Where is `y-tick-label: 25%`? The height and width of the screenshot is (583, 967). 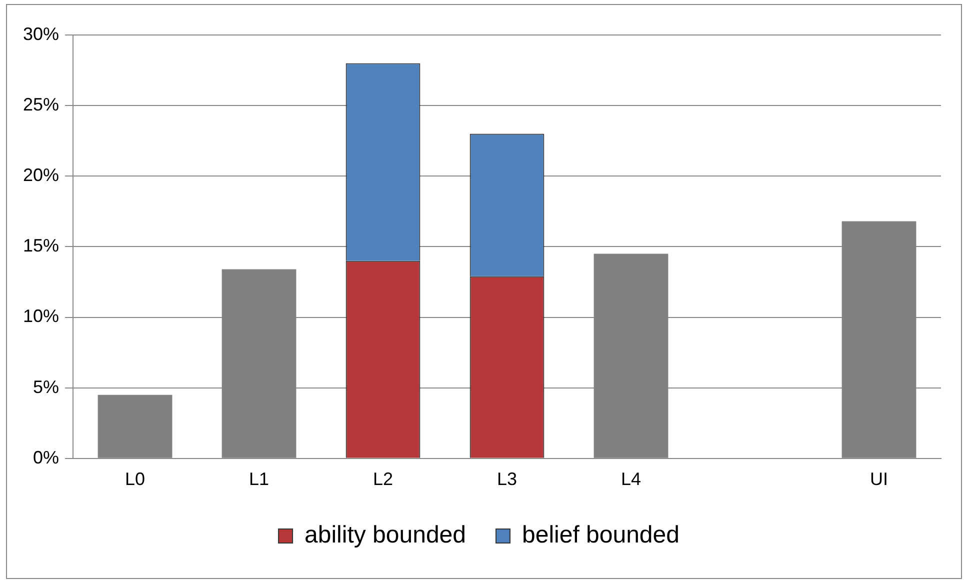 y-tick-label: 25% is located at coordinates (41, 104).